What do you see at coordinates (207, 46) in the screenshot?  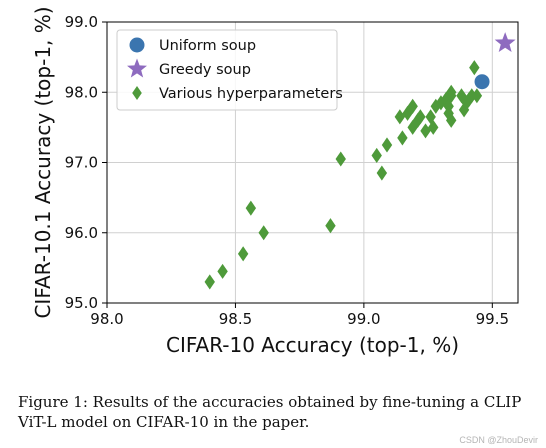 I see `legend-entry-label: Uniform soup` at bounding box center [207, 46].